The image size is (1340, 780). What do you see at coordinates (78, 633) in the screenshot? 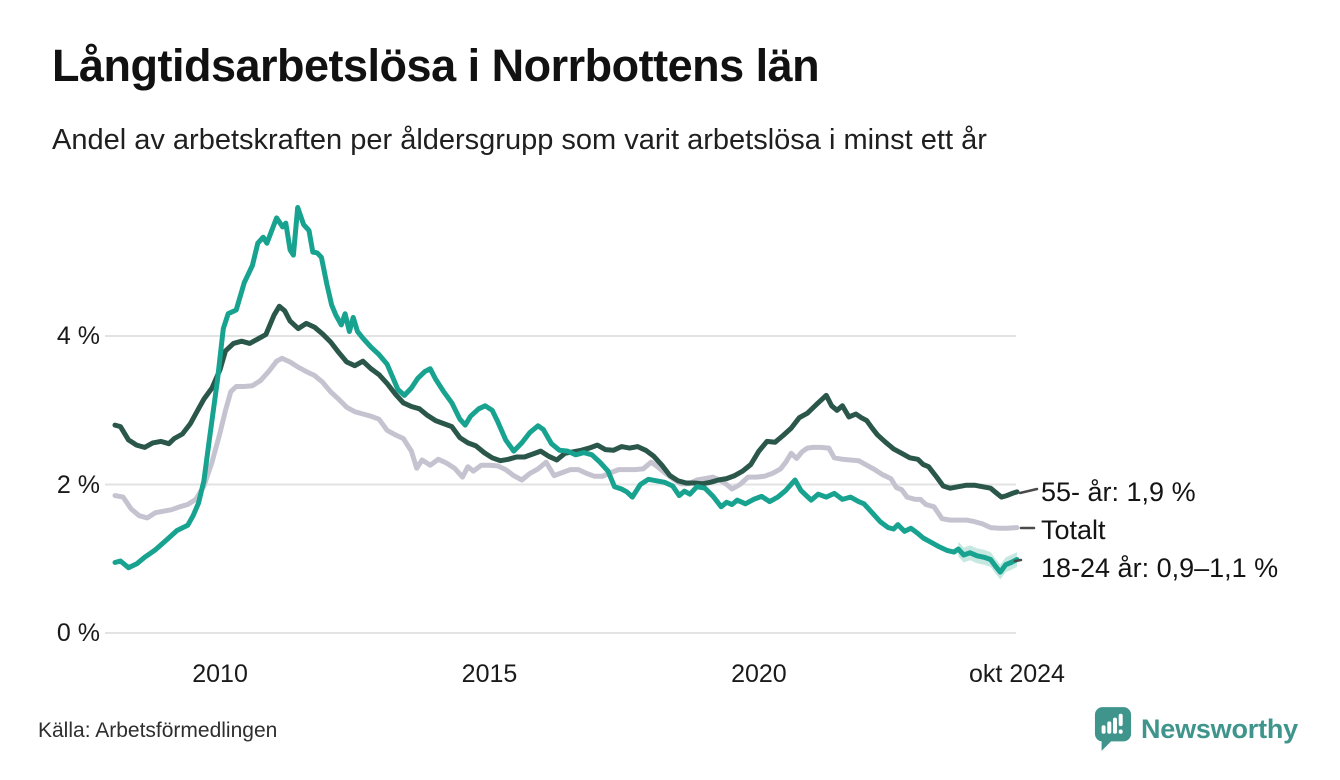
I see `y-tick-label: 0 %` at bounding box center [78, 633].